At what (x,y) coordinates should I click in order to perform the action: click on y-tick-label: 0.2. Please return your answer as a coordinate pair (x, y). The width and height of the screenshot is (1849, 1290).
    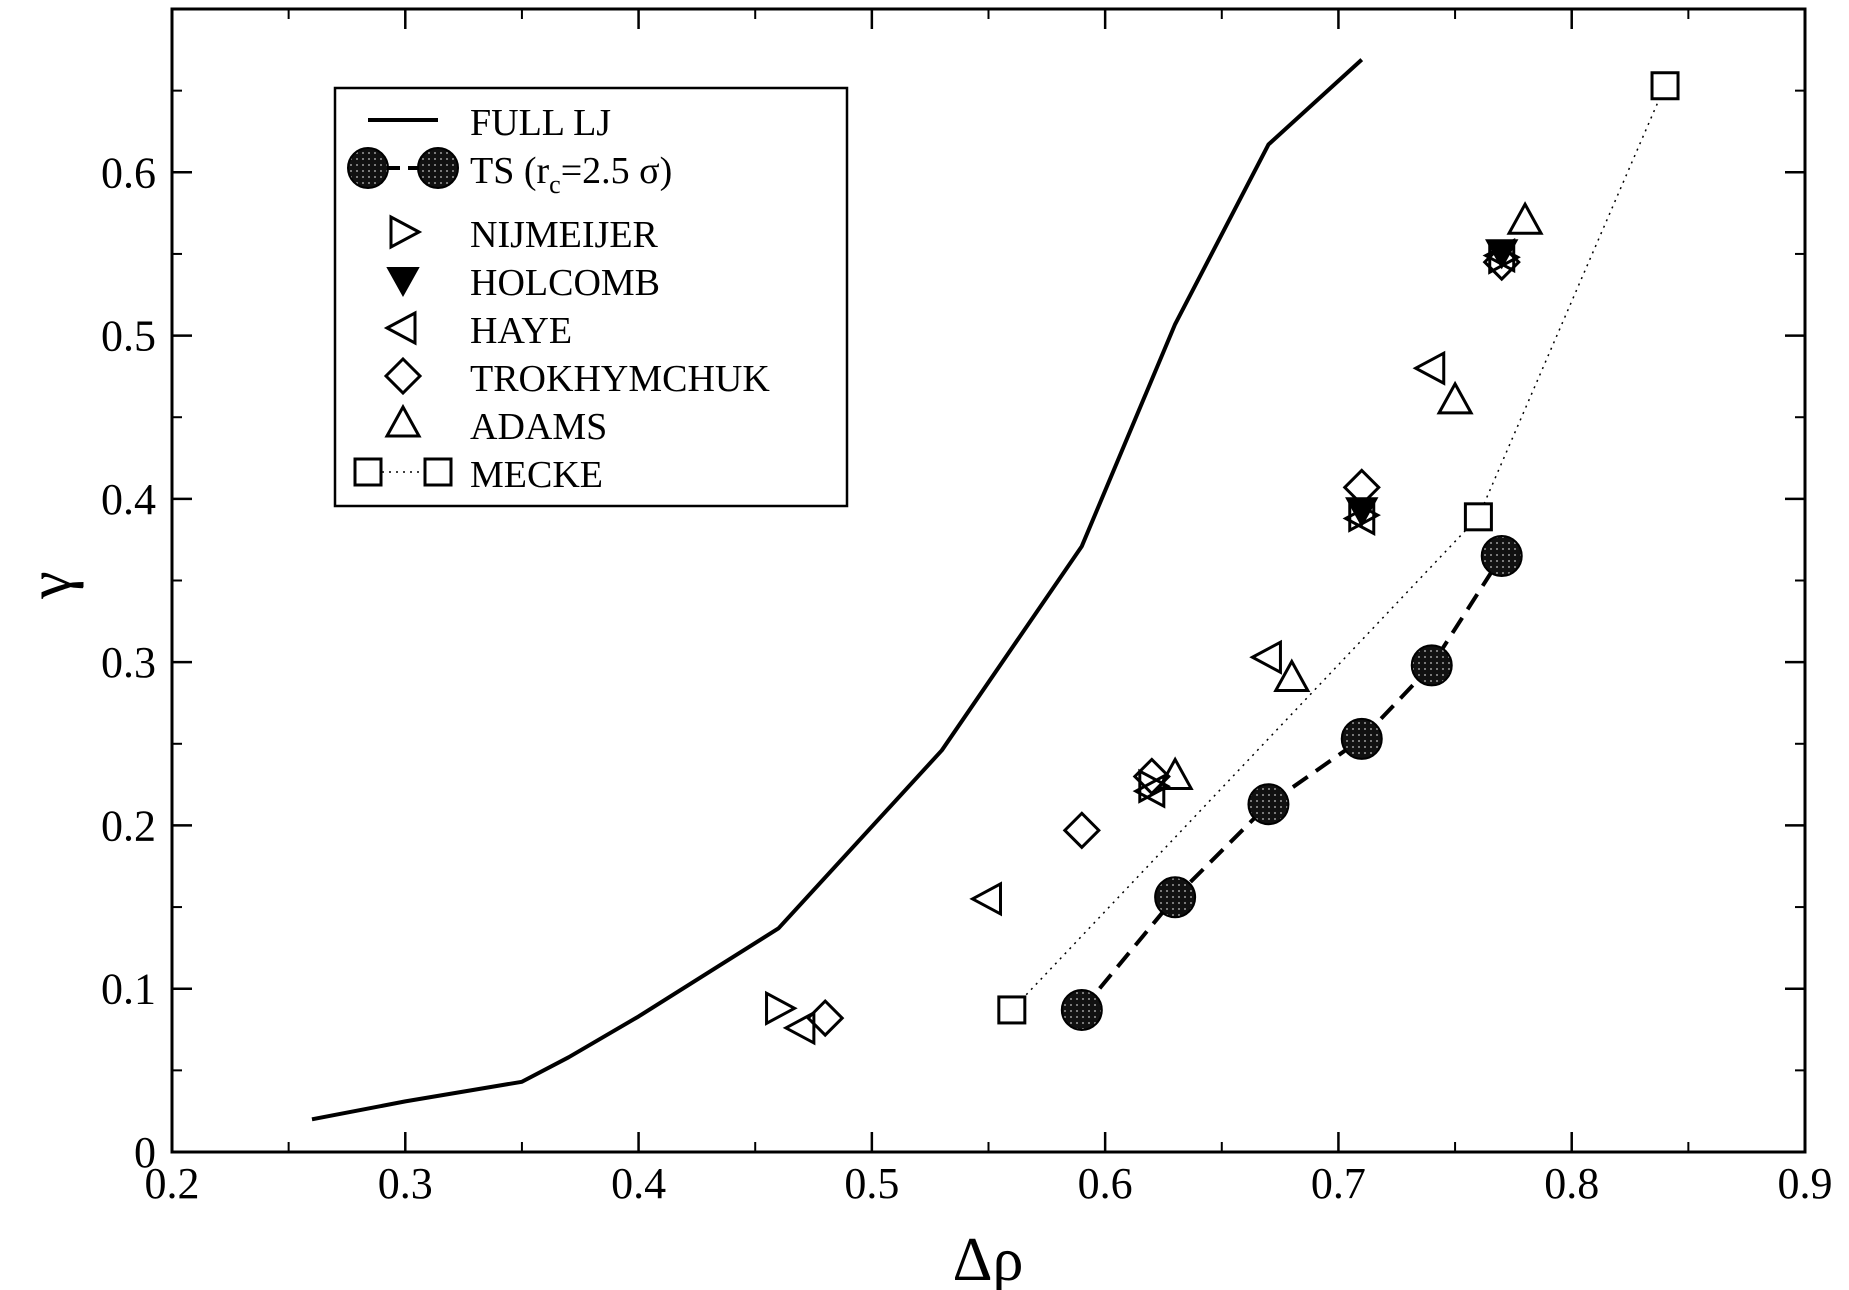
    Looking at the image, I should click on (128, 825).